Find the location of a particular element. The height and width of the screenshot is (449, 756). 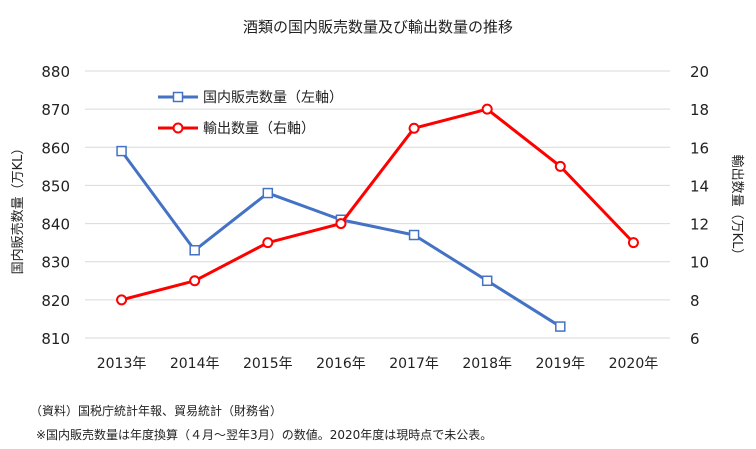

right-tick-label: 14 is located at coordinates (699, 186).